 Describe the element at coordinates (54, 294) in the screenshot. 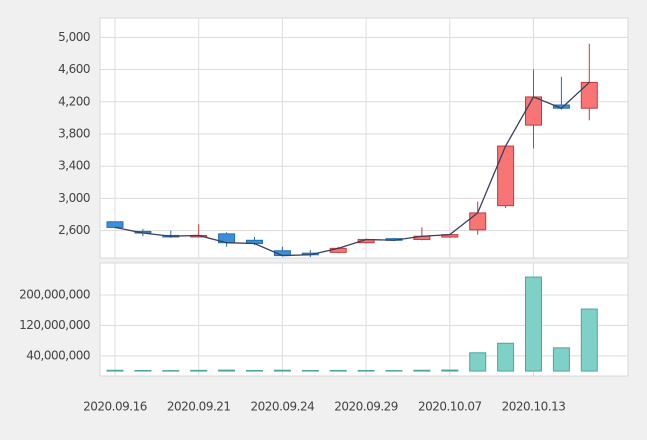

I see `volume-tick-label: 200,000,000` at that location.